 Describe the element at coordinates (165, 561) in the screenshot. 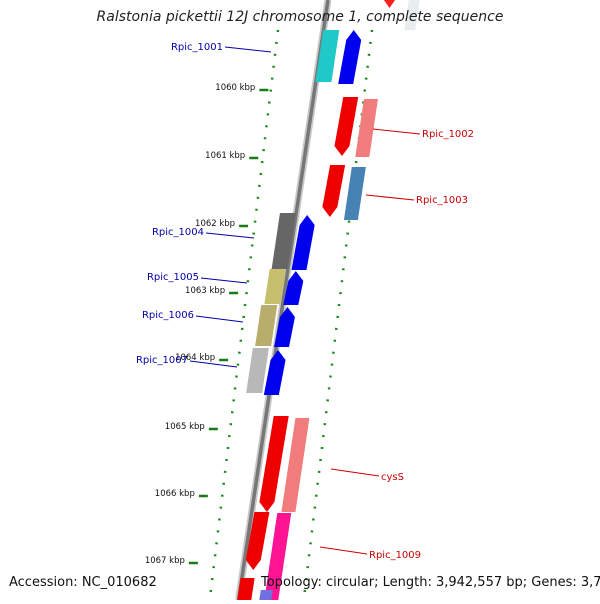

I see `tick-label: 1067 kbp` at that location.